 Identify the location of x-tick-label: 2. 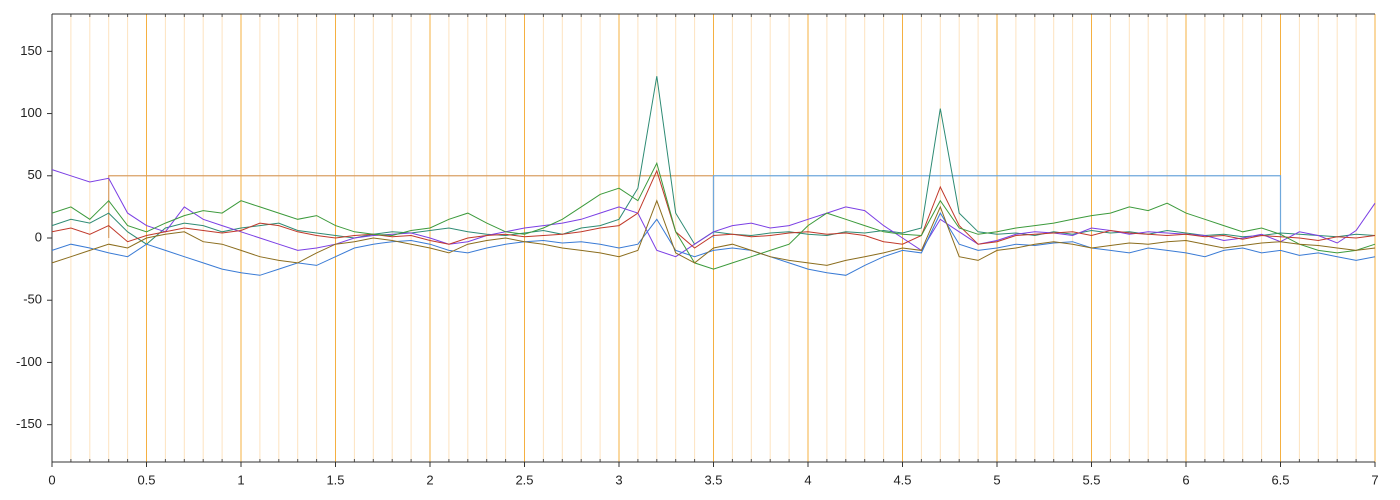
(429, 479).